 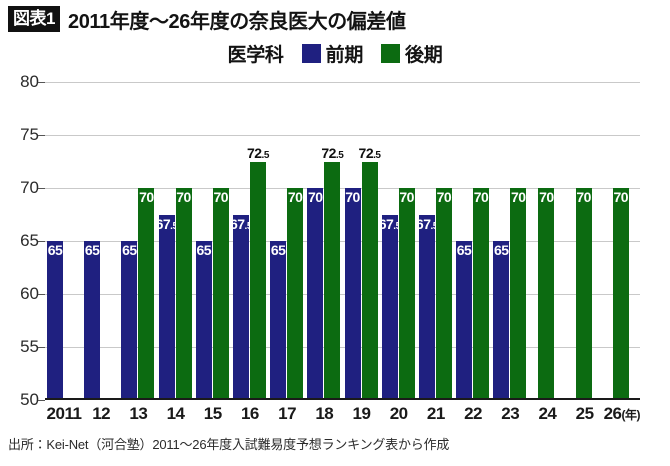 I want to click on figure-badge: 図表1, so click(x=34, y=19).